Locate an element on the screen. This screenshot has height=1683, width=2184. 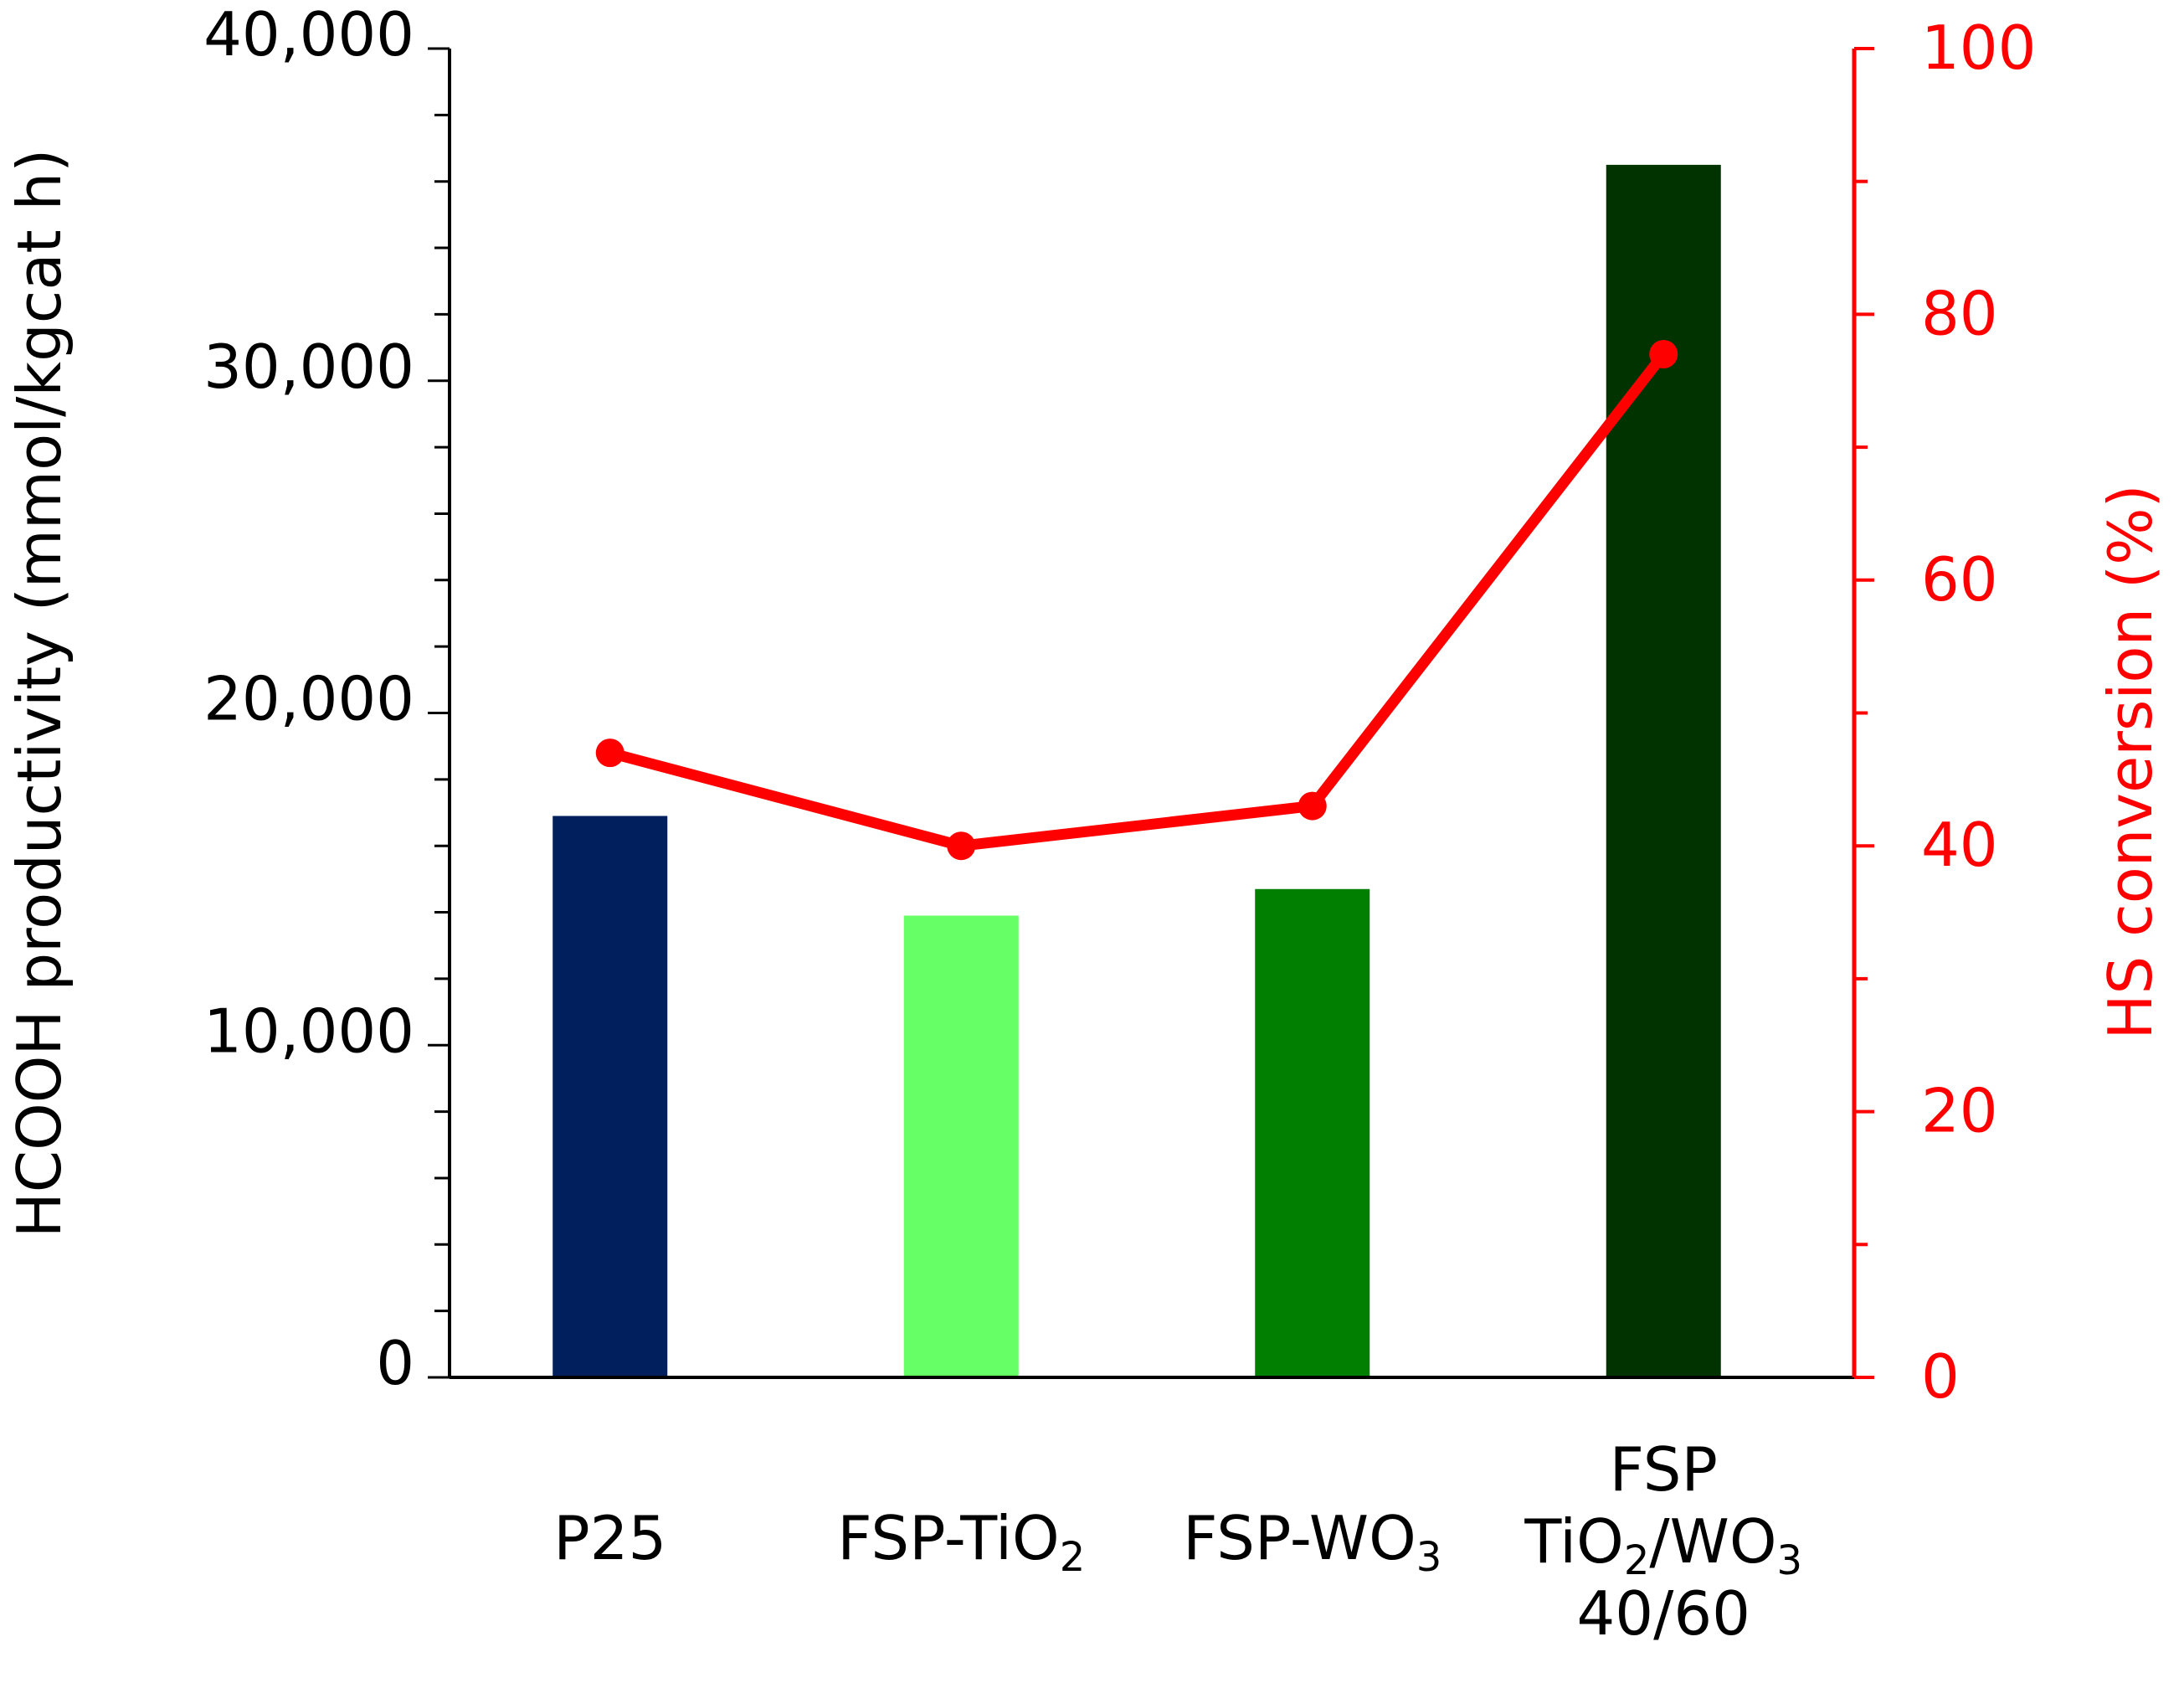
conversion-line is located at coordinates (1136, 600).